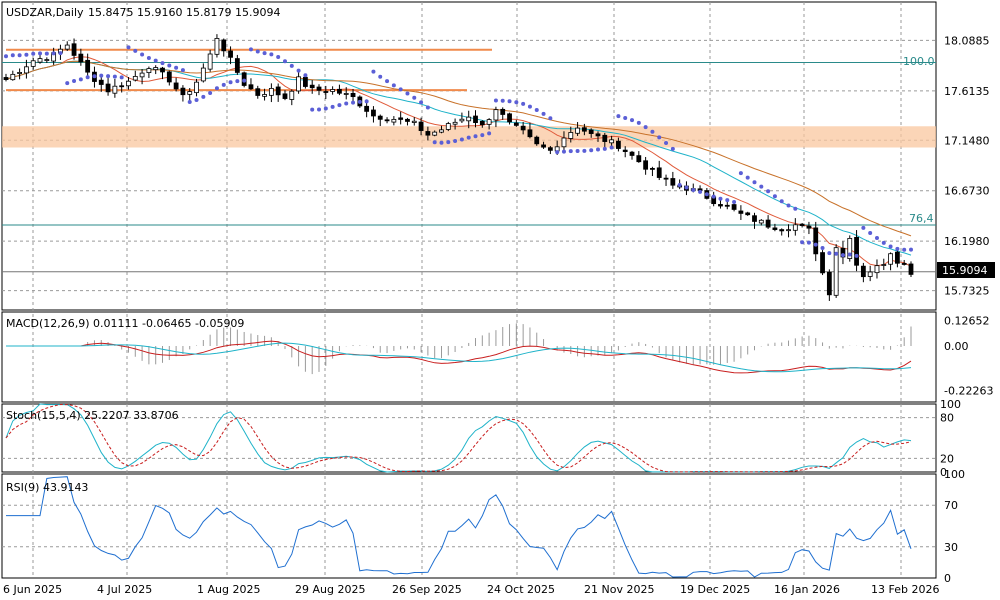 This screenshot has width=1000, height=600. What do you see at coordinates (954, 474) in the screenshot?
I see `rsi-tick-label: 100` at bounding box center [954, 474].